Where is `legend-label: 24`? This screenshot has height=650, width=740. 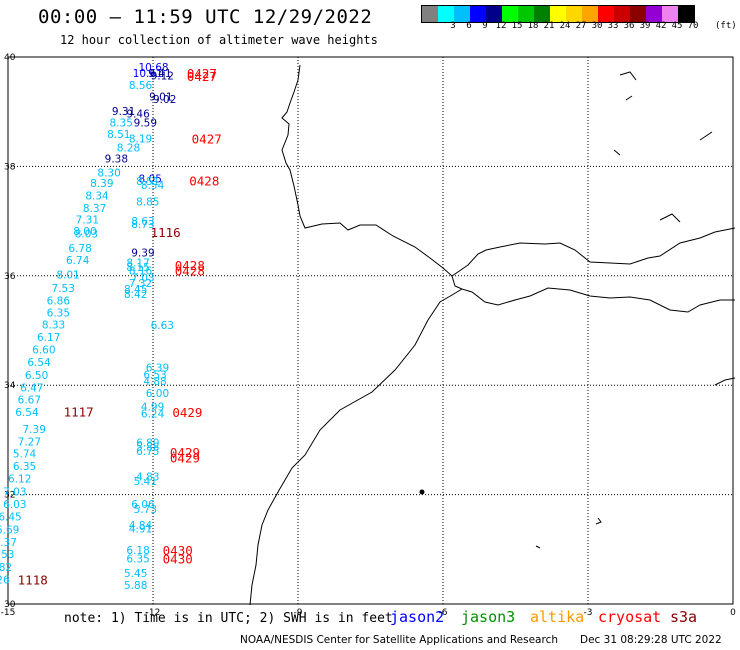 legend-label: 24 is located at coordinates (565, 26).